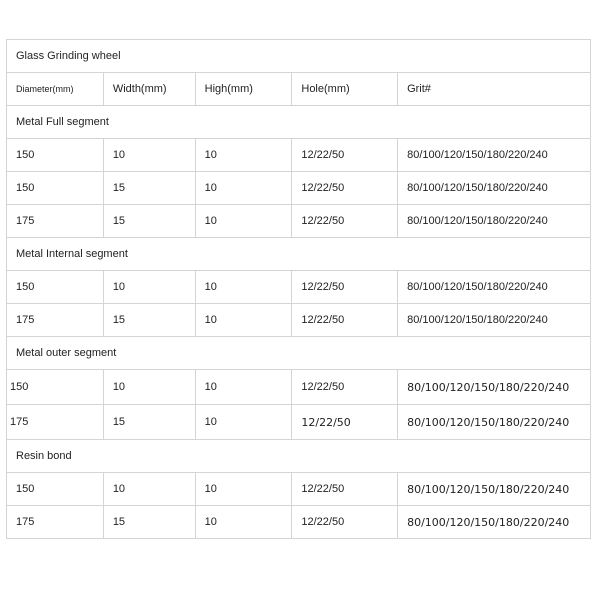  Describe the element at coordinates (494, 89) in the screenshot. I see `header-cell: Grit#` at that location.